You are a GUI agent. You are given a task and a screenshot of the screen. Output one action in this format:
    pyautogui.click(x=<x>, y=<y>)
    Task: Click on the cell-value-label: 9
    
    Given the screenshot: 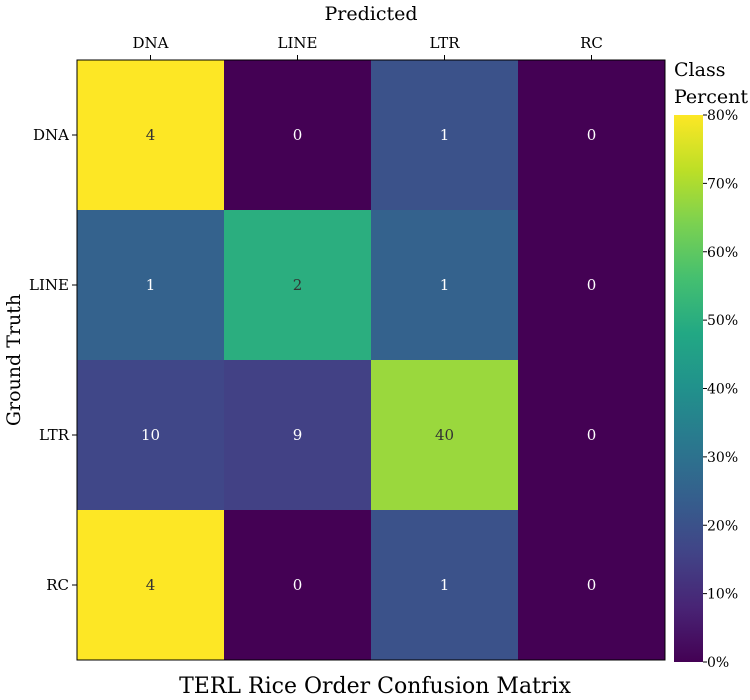 What is the action you would take?
    pyautogui.click(x=298, y=435)
    